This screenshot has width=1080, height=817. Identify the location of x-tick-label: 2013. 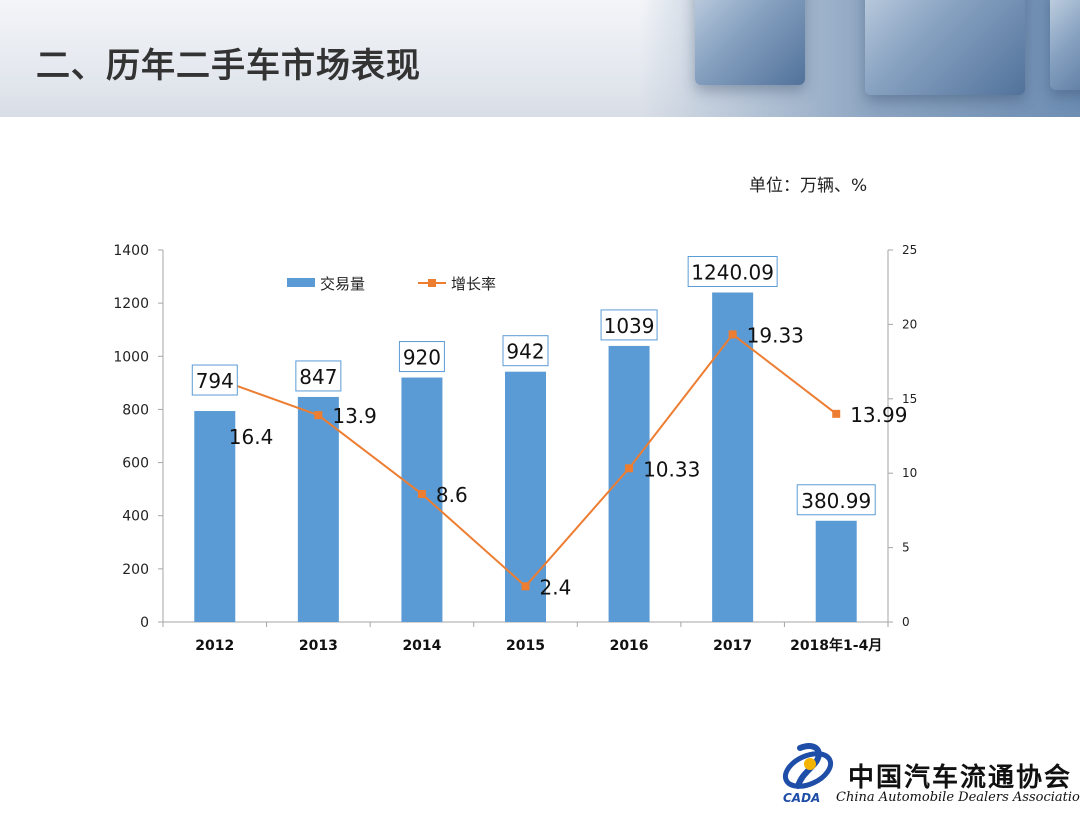
(318, 646).